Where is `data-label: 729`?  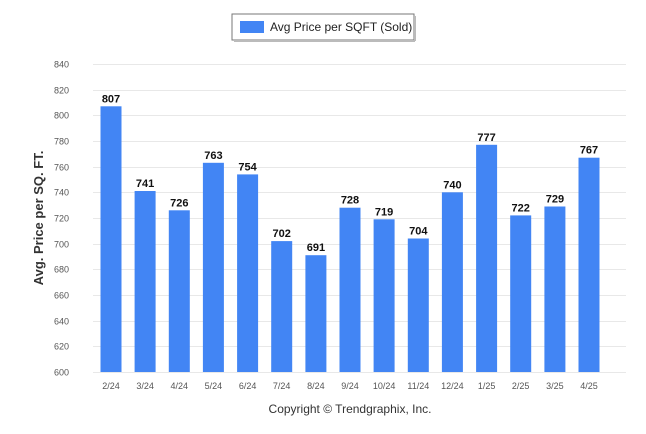 data-label: 729 is located at coordinates (555, 200).